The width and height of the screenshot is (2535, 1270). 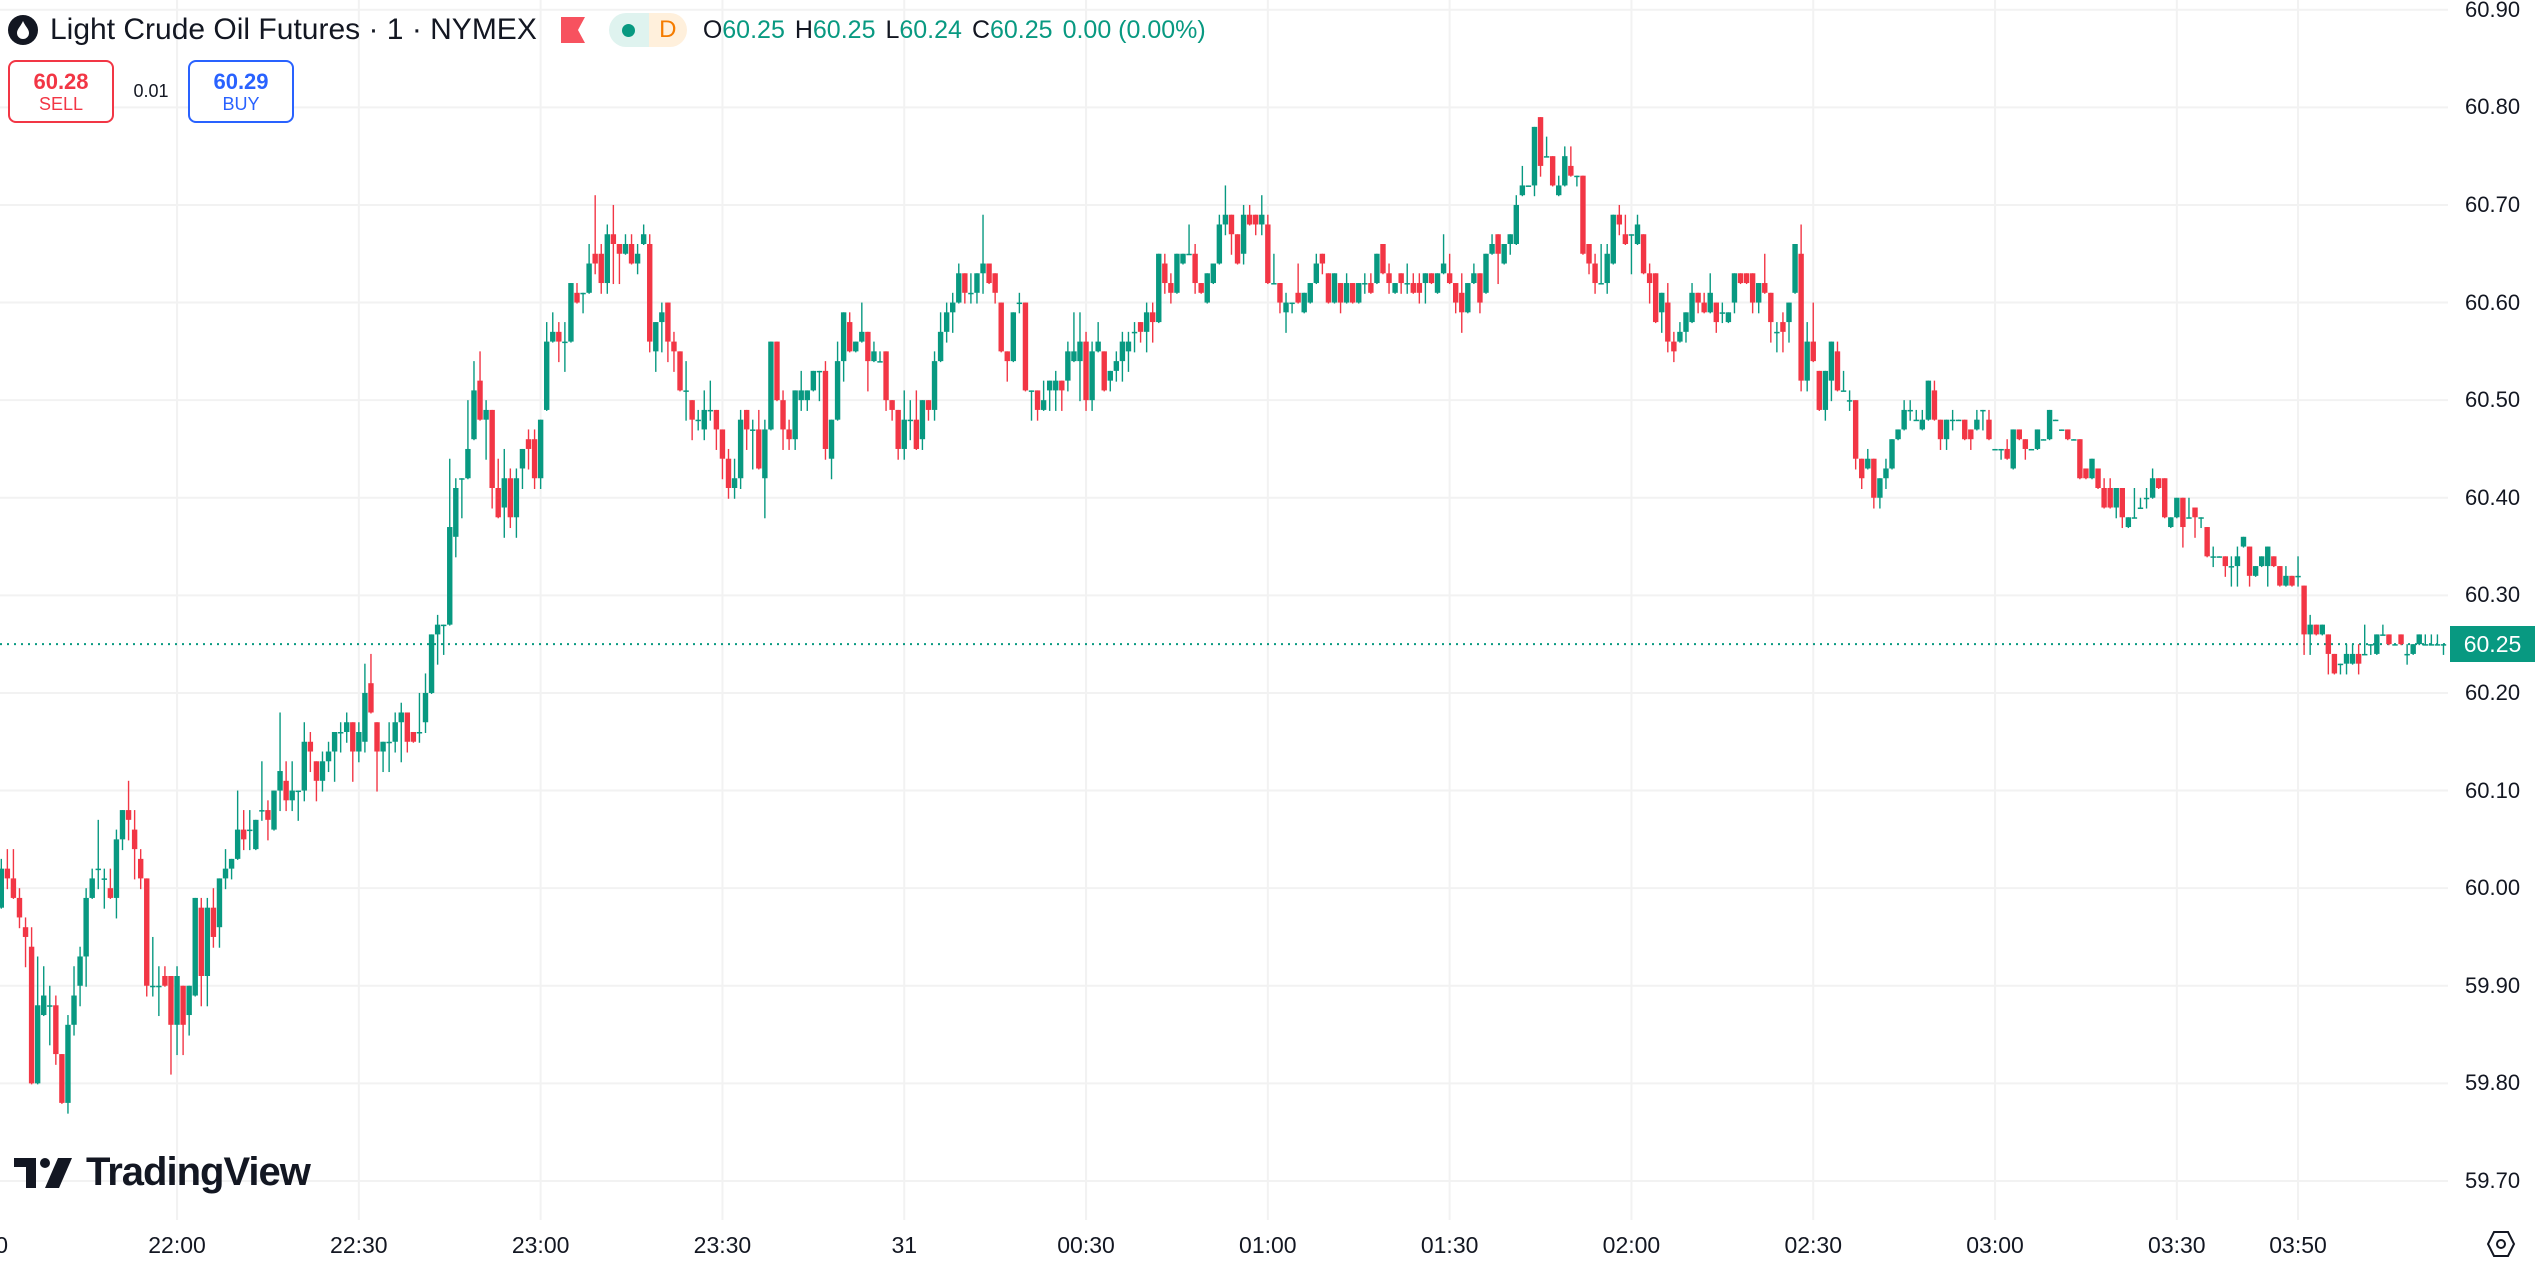 I want to click on time-tick-label: 03:00, so click(x=1995, y=1245).